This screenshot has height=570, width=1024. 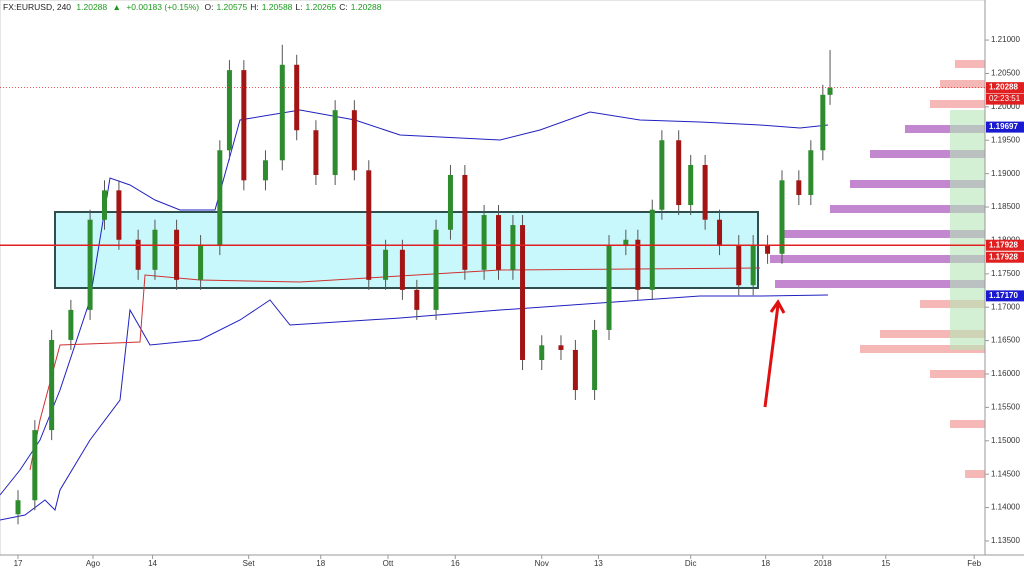 I want to click on x-tick-label: 17, so click(x=18, y=563).